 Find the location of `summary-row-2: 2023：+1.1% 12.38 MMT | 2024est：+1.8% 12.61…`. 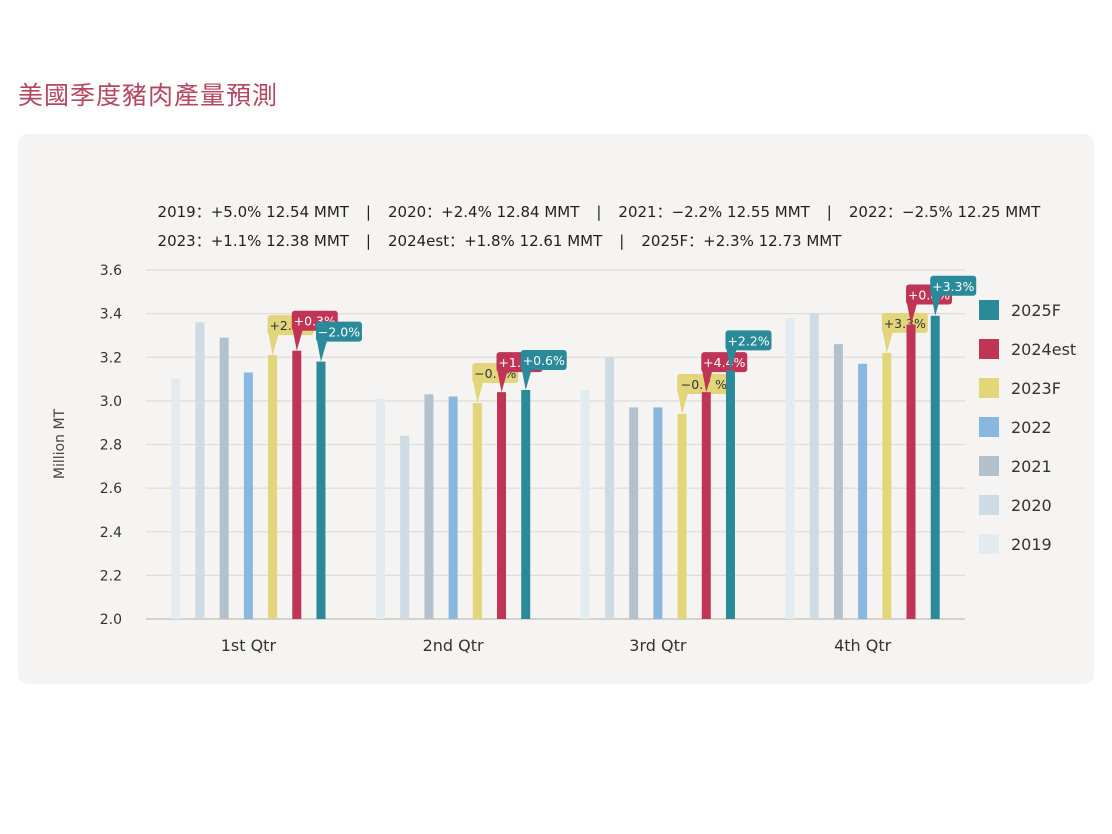

summary-row-2: 2023：+1.1% 12.38 MMT | 2024est：+1.8% 12.61… is located at coordinates (495, 231).